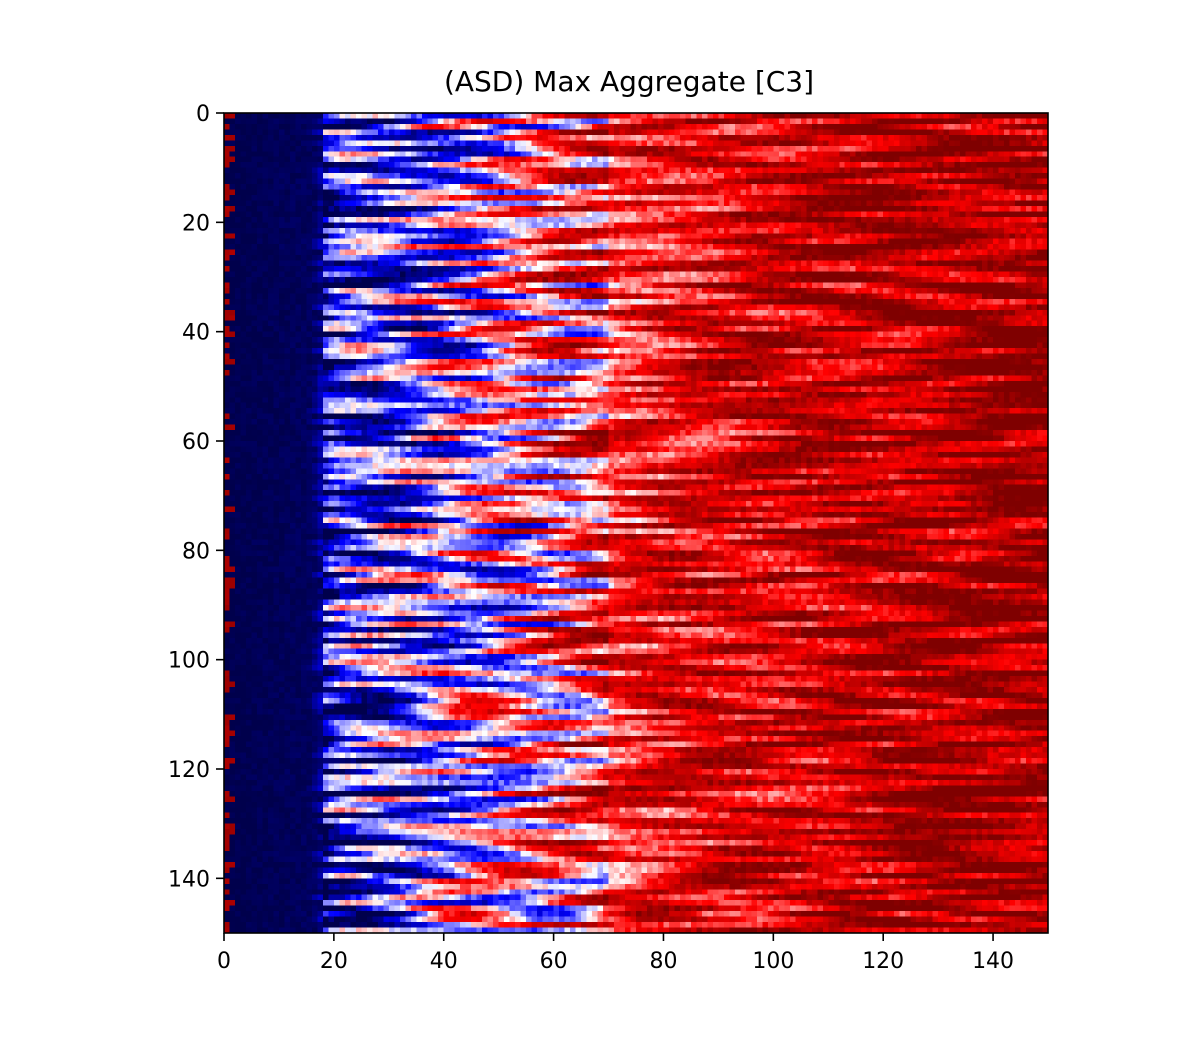 The height and width of the screenshot is (1051, 1196). What do you see at coordinates (196, 442) in the screenshot?
I see `y-tick-label: 60` at bounding box center [196, 442].